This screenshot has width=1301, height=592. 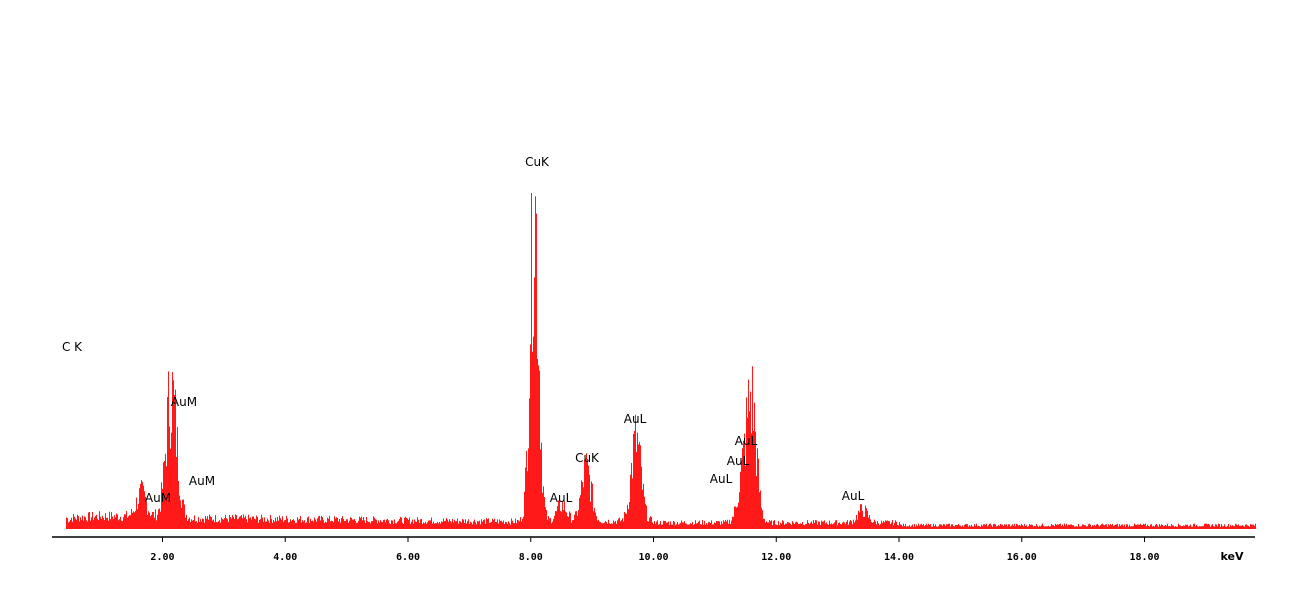 I want to click on peak-label: AuL, so click(x=561, y=498).